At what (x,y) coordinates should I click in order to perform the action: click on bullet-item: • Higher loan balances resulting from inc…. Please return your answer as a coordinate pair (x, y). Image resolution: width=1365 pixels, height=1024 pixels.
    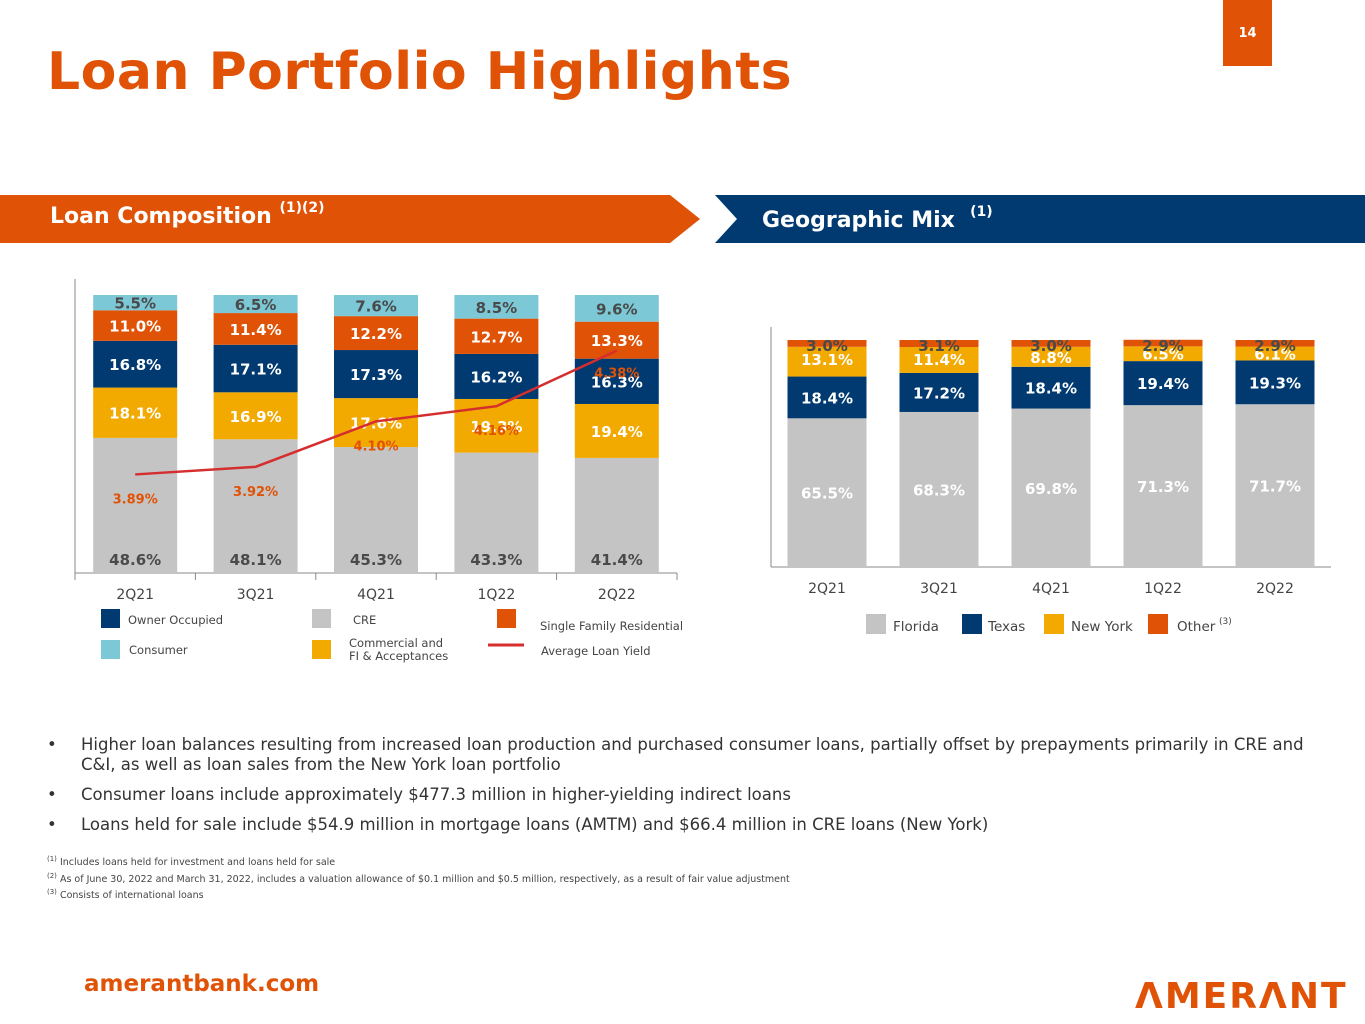
    Looking at the image, I should click on (684, 755).